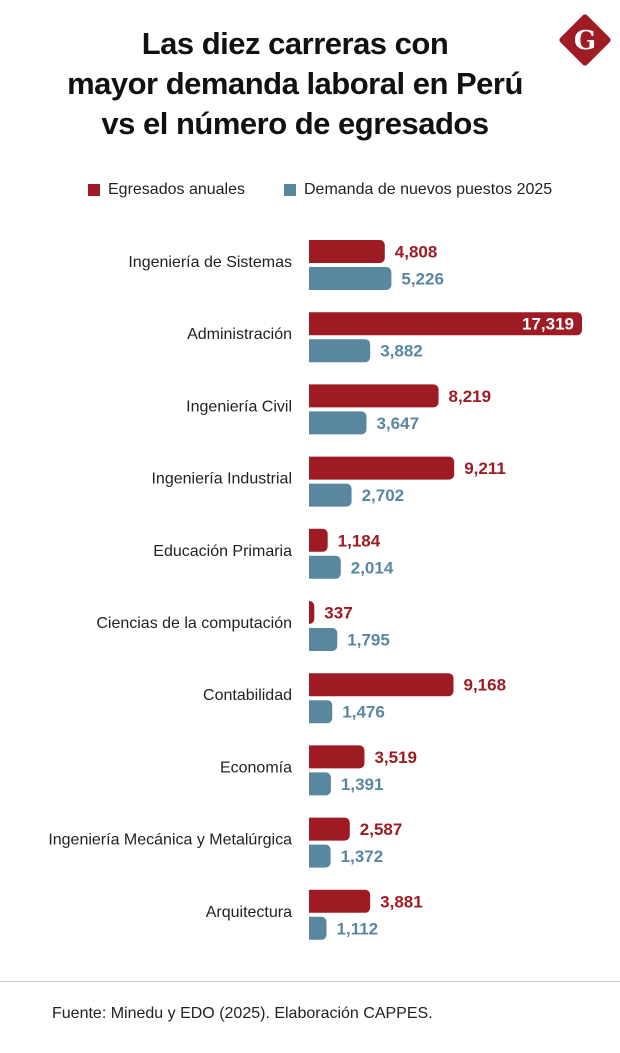 Image resolution: width=620 pixels, height=1053 pixels. What do you see at coordinates (428, 189) in the screenshot?
I see `legend-label: Demanda de nuevos puestos 2025` at bounding box center [428, 189].